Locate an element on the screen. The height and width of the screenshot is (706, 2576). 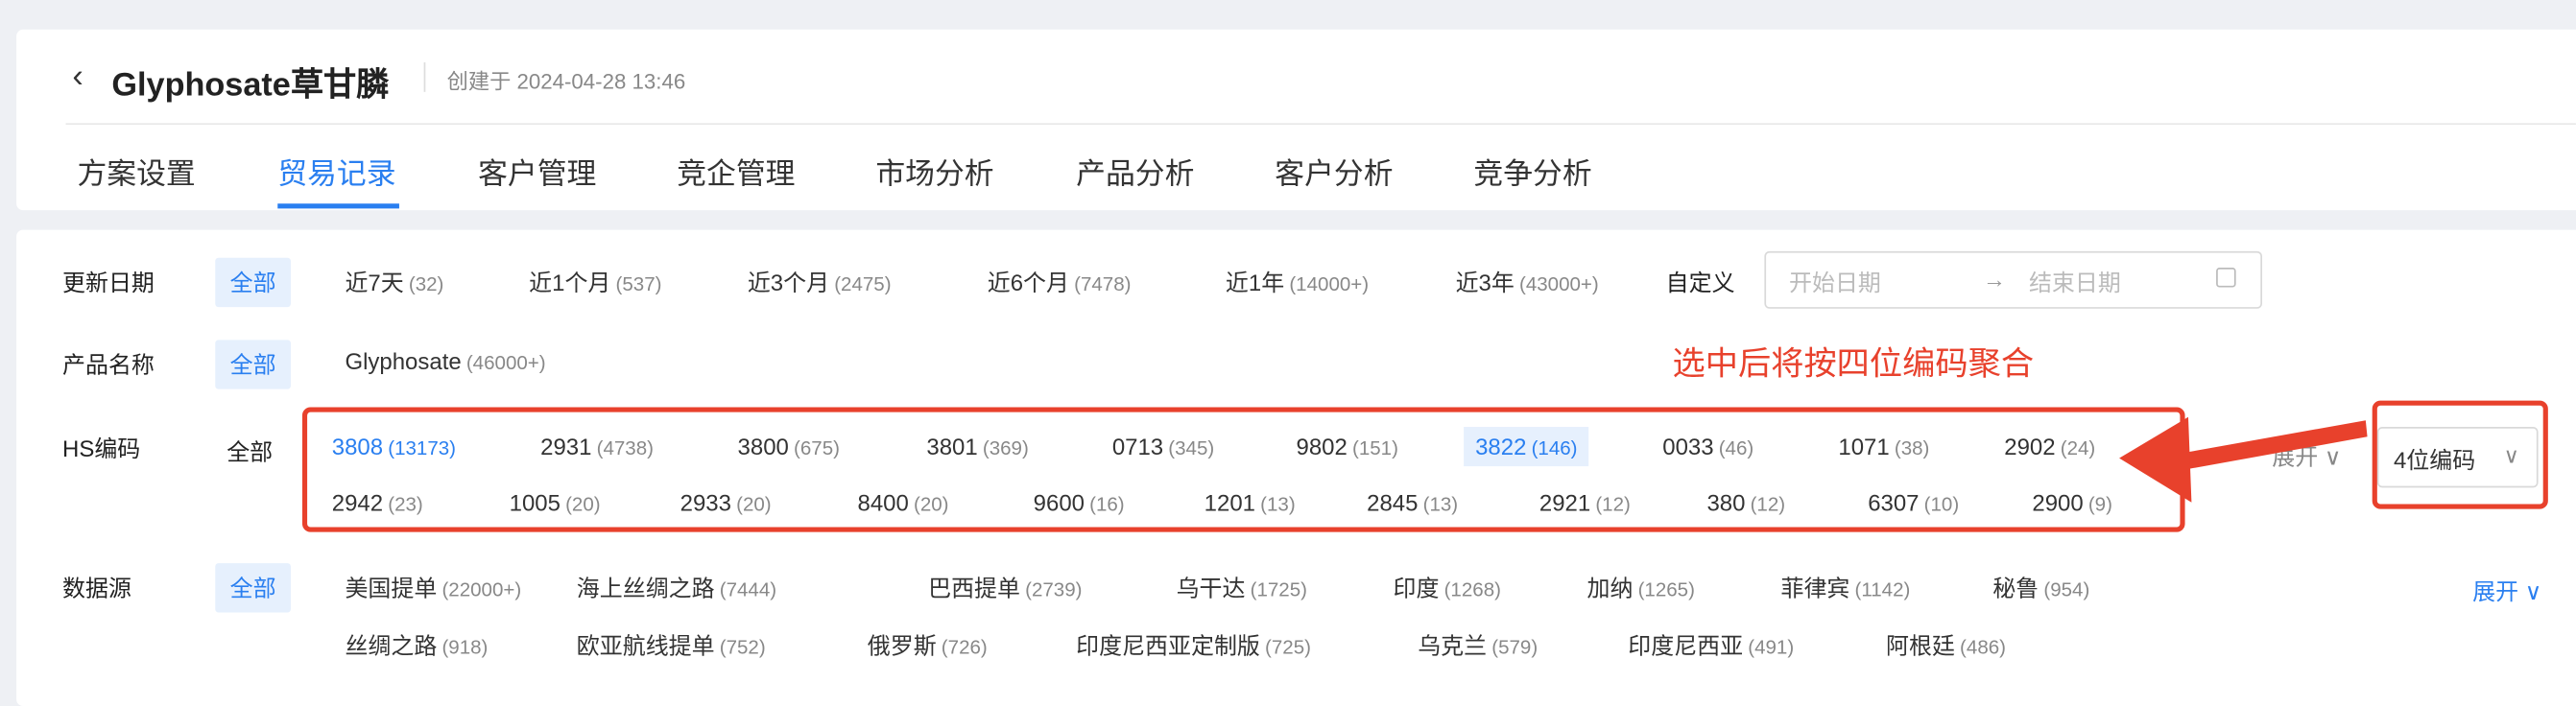
date-option-name: 近3个月 is located at coordinates (788, 282).